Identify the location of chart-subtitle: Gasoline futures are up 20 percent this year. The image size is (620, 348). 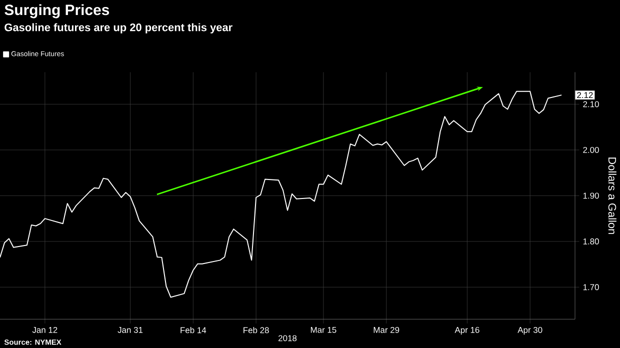
(118, 28).